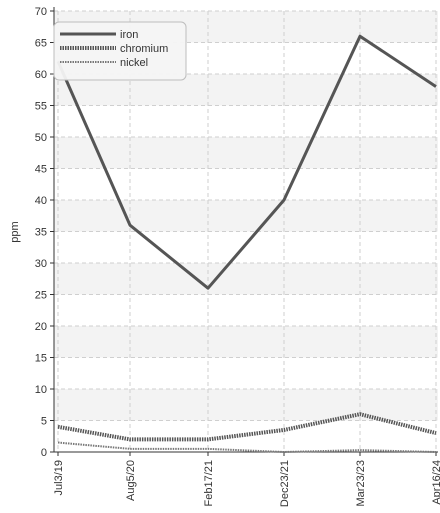  What do you see at coordinates (41, 233) in the screenshot?
I see `y-tick-label: 35` at bounding box center [41, 233].